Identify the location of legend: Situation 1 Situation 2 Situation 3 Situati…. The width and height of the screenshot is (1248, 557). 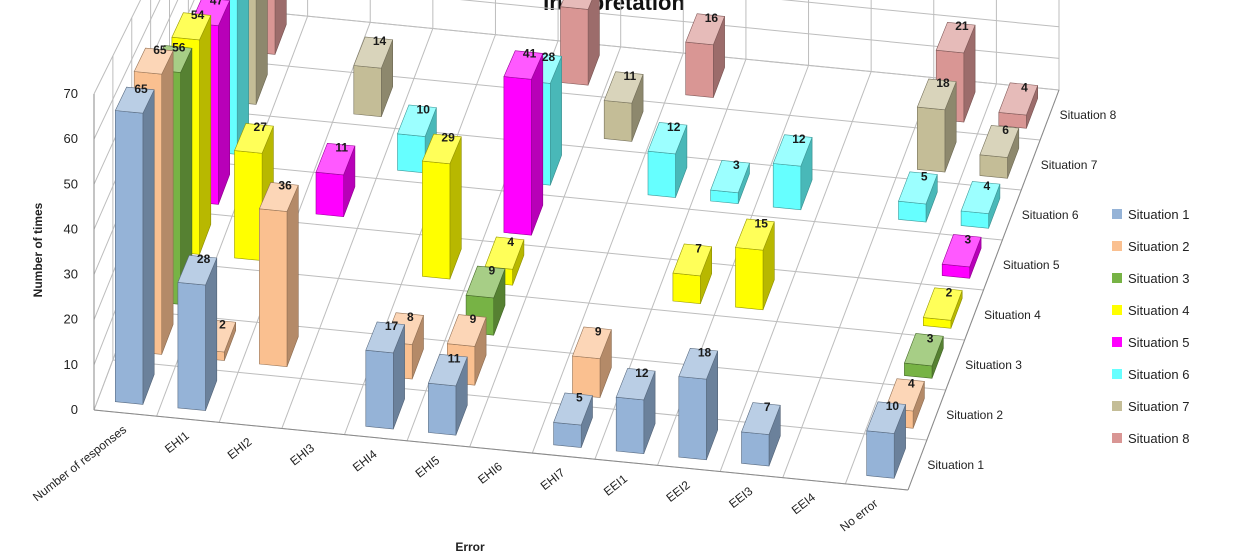
(1150, 326).